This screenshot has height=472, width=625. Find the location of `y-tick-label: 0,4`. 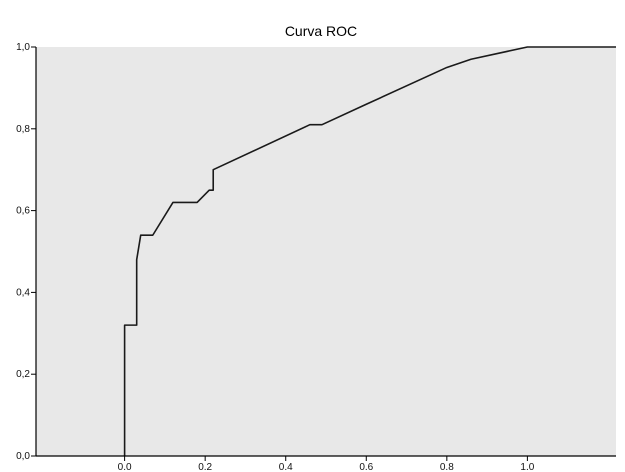

y-tick-label: 0,4 is located at coordinates (23, 292).